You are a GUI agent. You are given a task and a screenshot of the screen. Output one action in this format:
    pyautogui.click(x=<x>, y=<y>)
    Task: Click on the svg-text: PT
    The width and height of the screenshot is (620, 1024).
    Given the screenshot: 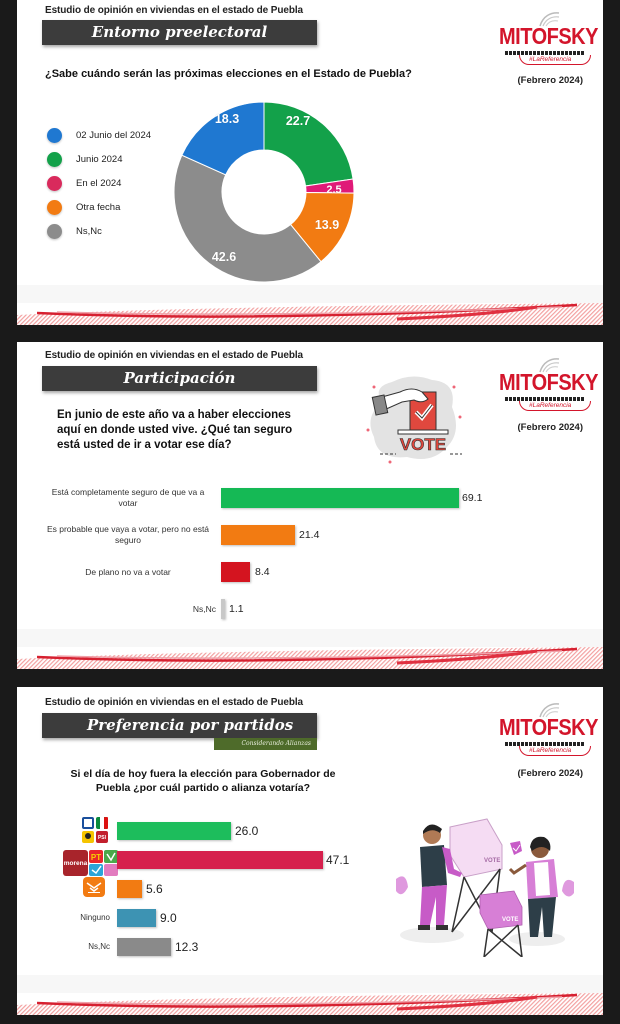 What is the action you would take?
    pyautogui.click(x=96, y=857)
    